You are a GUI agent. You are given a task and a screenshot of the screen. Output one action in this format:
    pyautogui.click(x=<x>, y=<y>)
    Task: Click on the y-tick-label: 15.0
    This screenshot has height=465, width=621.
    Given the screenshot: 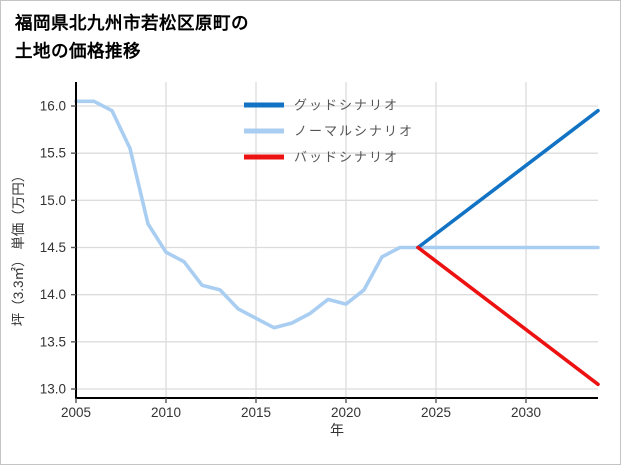 What is the action you would take?
    pyautogui.click(x=53, y=200)
    